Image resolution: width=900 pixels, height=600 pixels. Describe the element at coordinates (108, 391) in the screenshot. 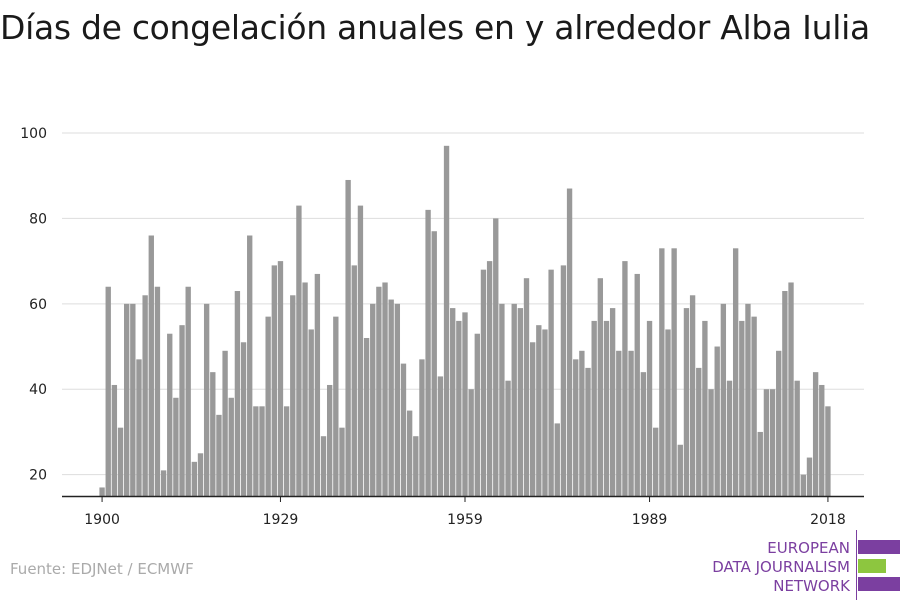

I see `bar-1901` at that location.